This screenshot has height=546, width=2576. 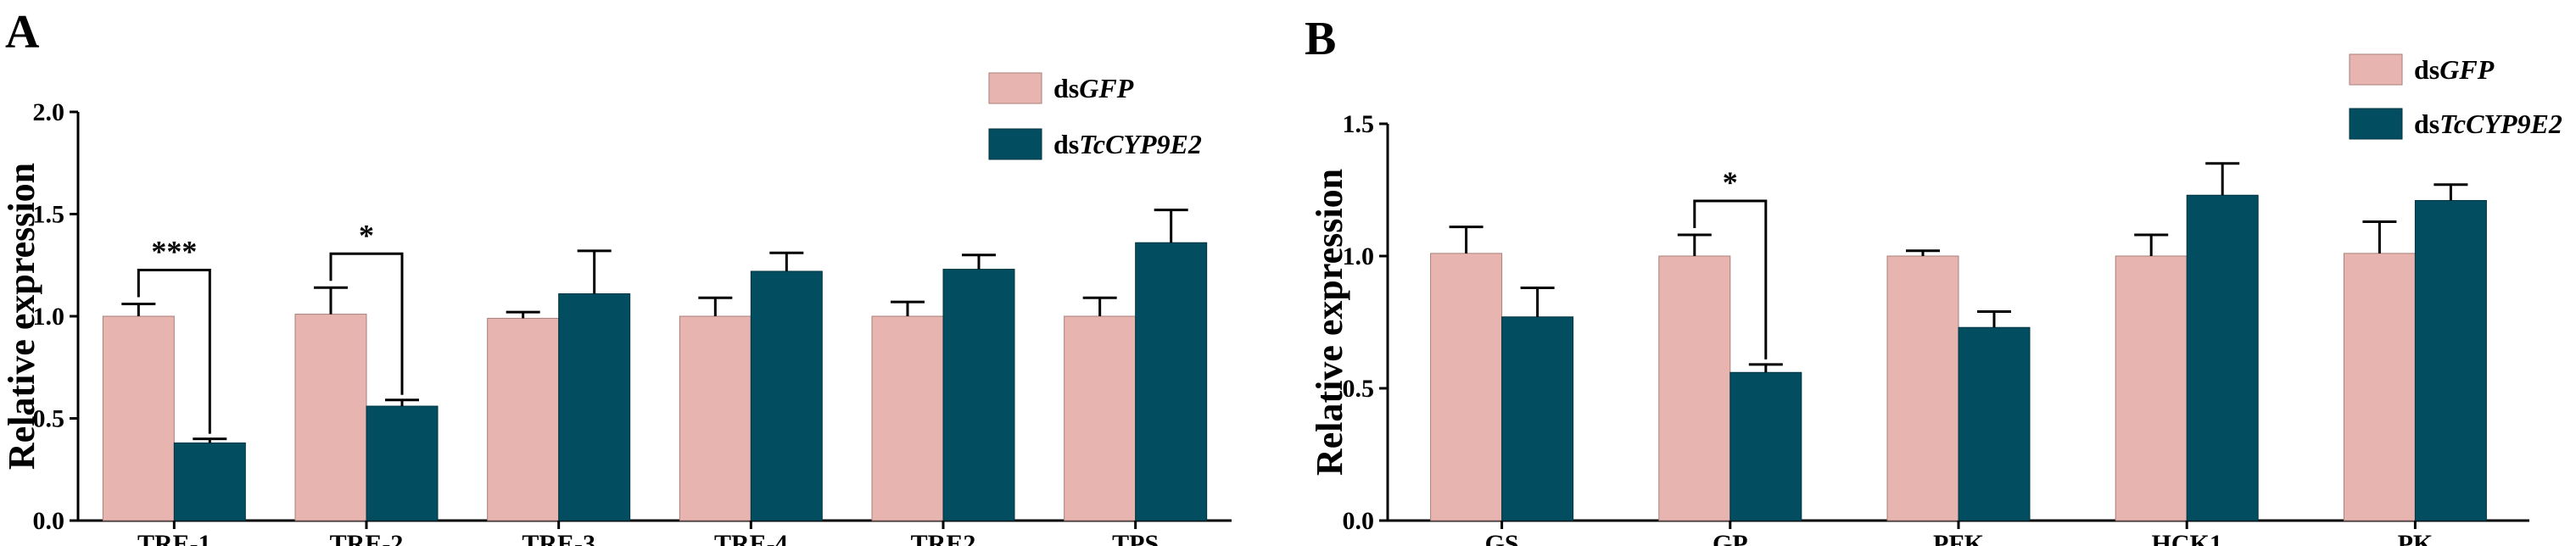 What do you see at coordinates (1730, 538) in the screenshot?
I see `category-label: GP` at bounding box center [1730, 538].